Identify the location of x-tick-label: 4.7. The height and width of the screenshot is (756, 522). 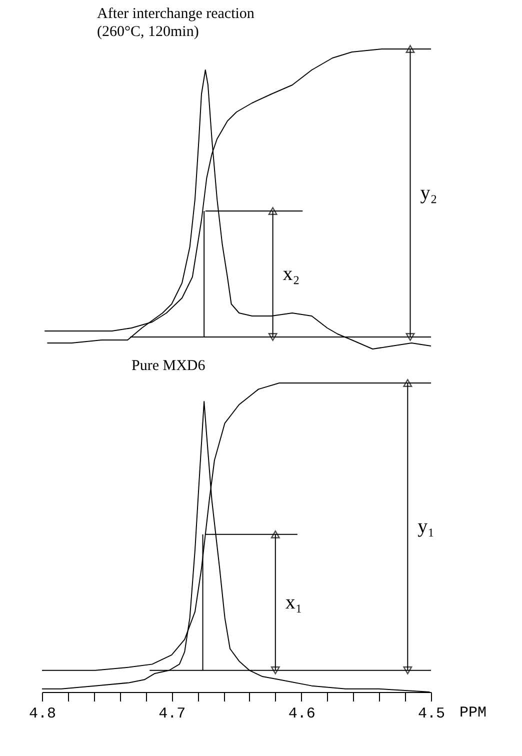
(172, 714).